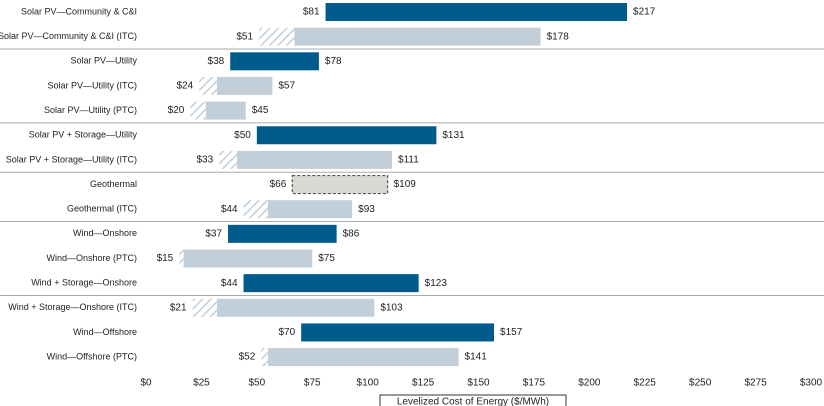 The width and height of the screenshot is (824, 406). Describe the element at coordinates (645, 383) in the screenshot. I see `x-tick-label: $225` at that location.